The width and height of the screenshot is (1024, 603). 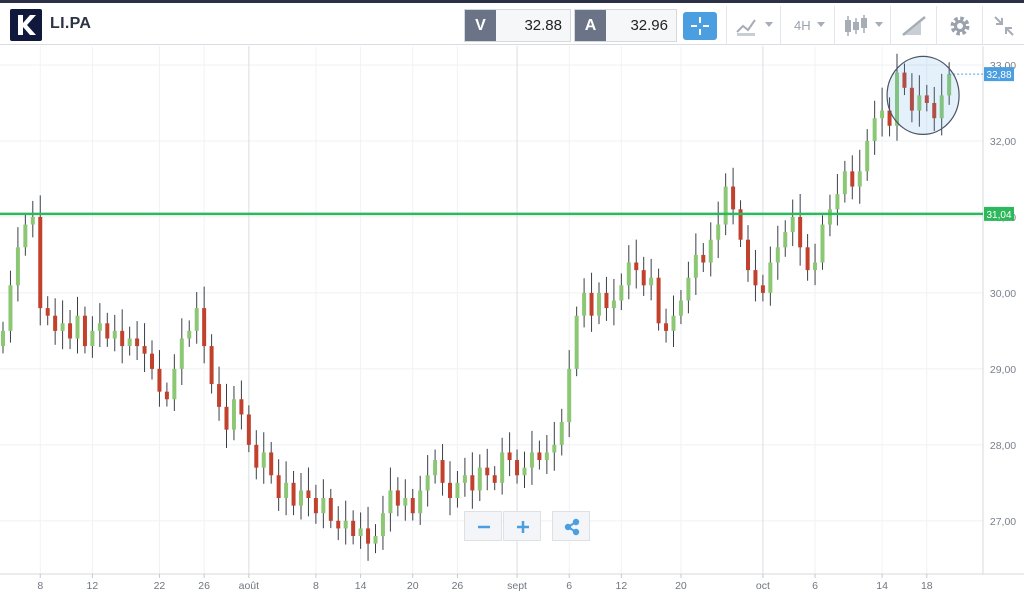 I want to click on buy-label: A, so click(x=590, y=25).